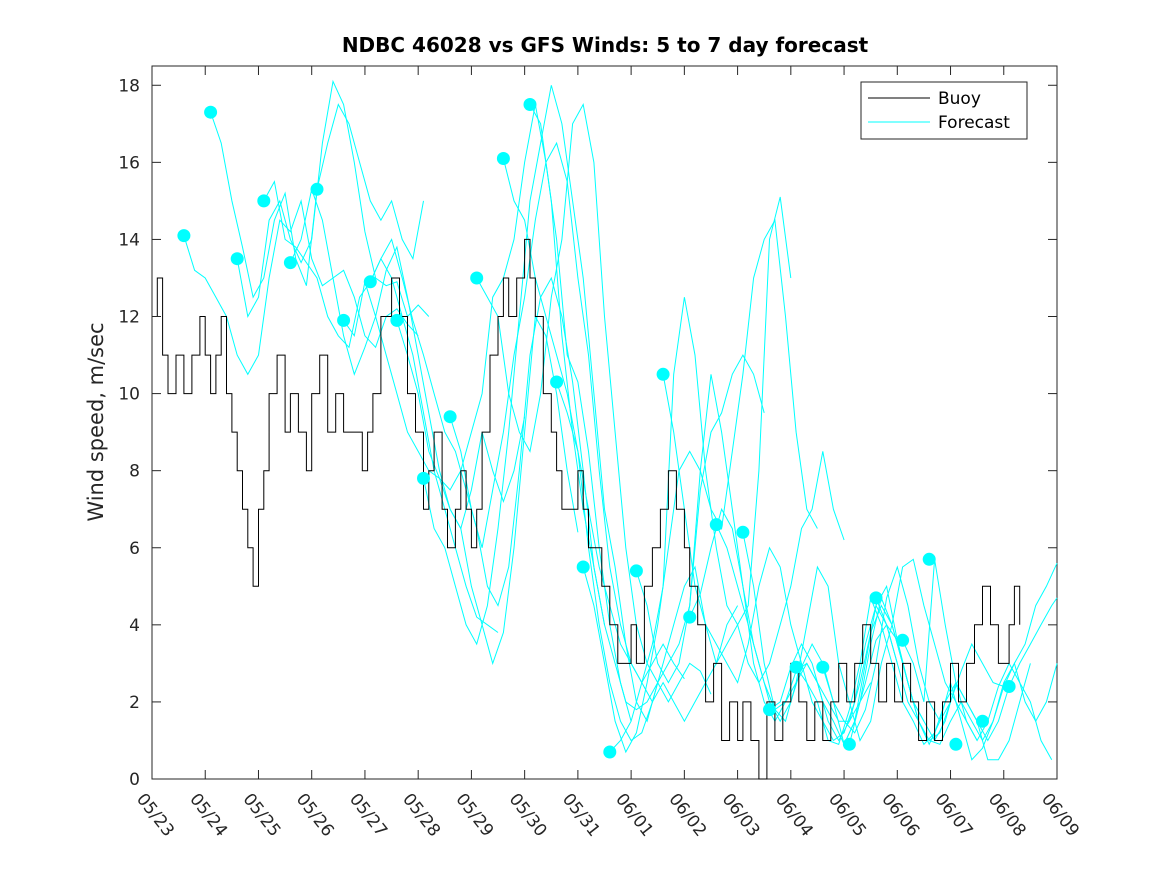  I want to click on x-tick-label-2: 05/25, so click(262, 815).